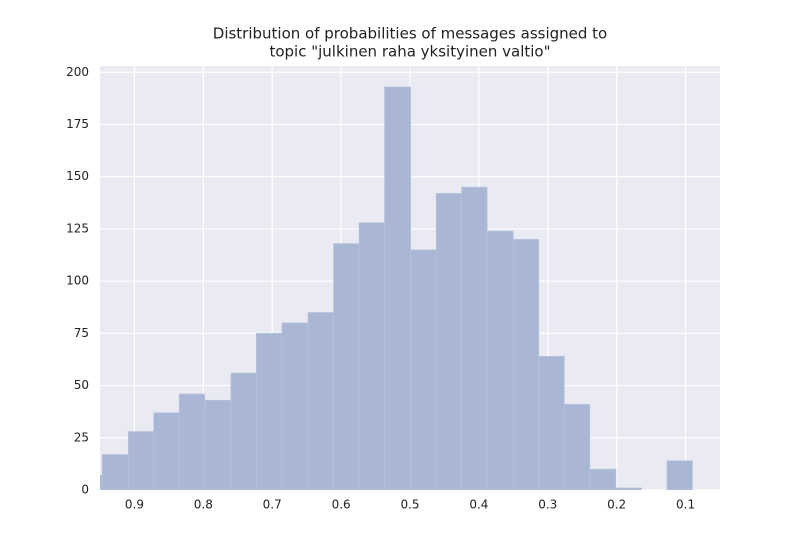 This screenshot has height=550, width=800. What do you see at coordinates (77, 72) in the screenshot?
I see `y-tick-label: 200` at bounding box center [77, 72].